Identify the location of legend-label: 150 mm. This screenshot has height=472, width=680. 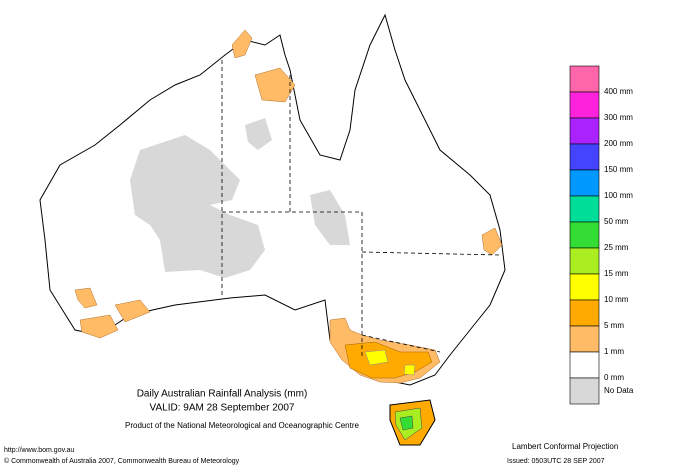
(618, 169).